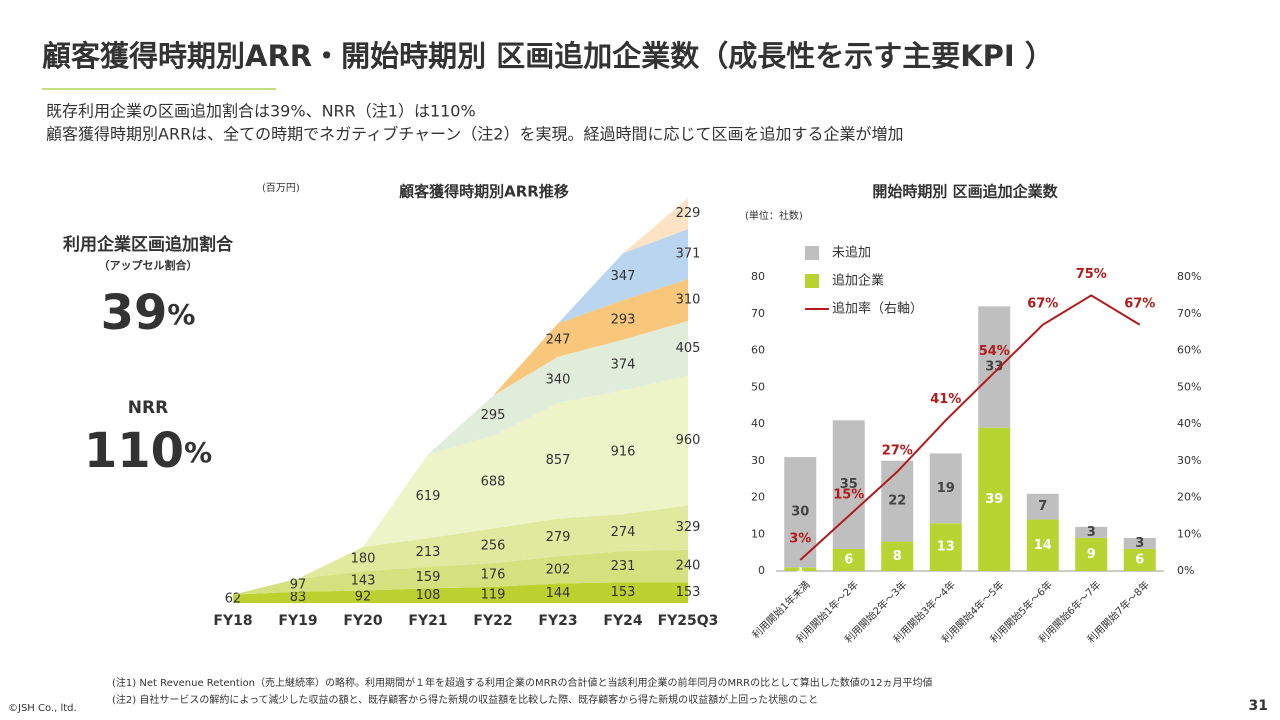  What do you see at coordinates (800, 569) in the screenshot?
I see `bar-label: 1` at bounding box center [800, 569].